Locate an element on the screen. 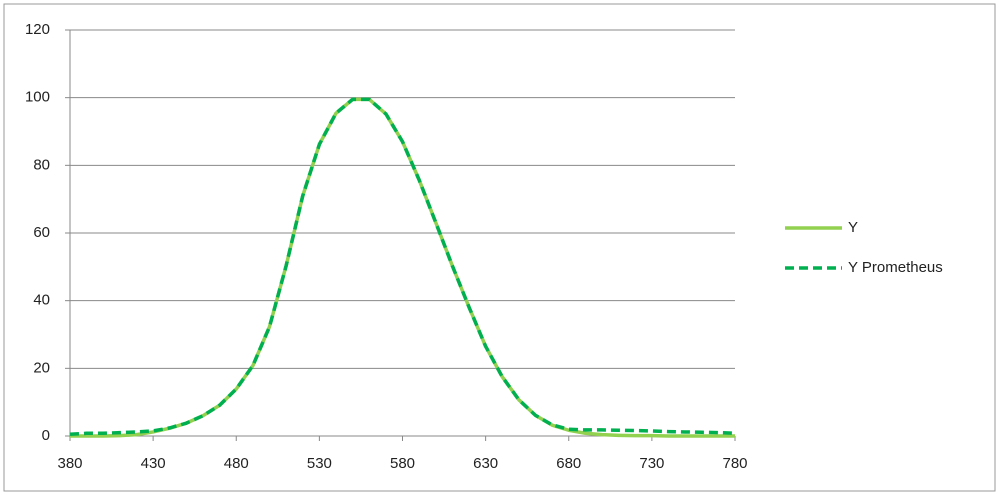 The width and height of the screenshot is (1000, 502). y-tick-label: 40 is located at coordinates (41, 300).